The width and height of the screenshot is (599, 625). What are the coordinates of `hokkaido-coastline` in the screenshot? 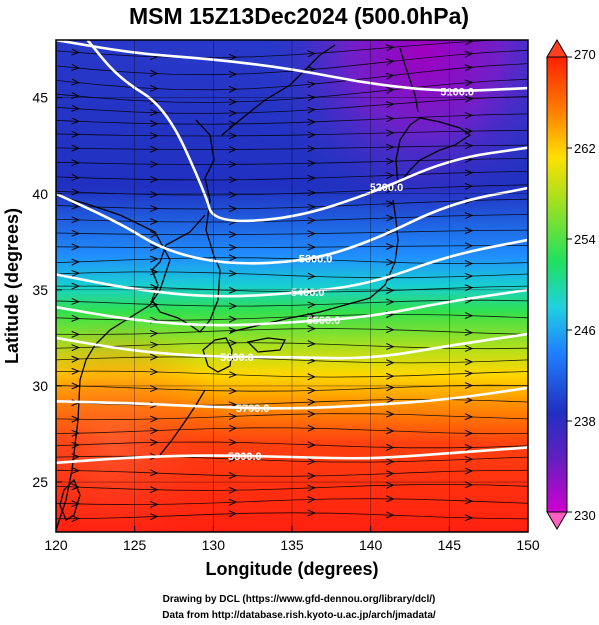 It's located at (433, 152).